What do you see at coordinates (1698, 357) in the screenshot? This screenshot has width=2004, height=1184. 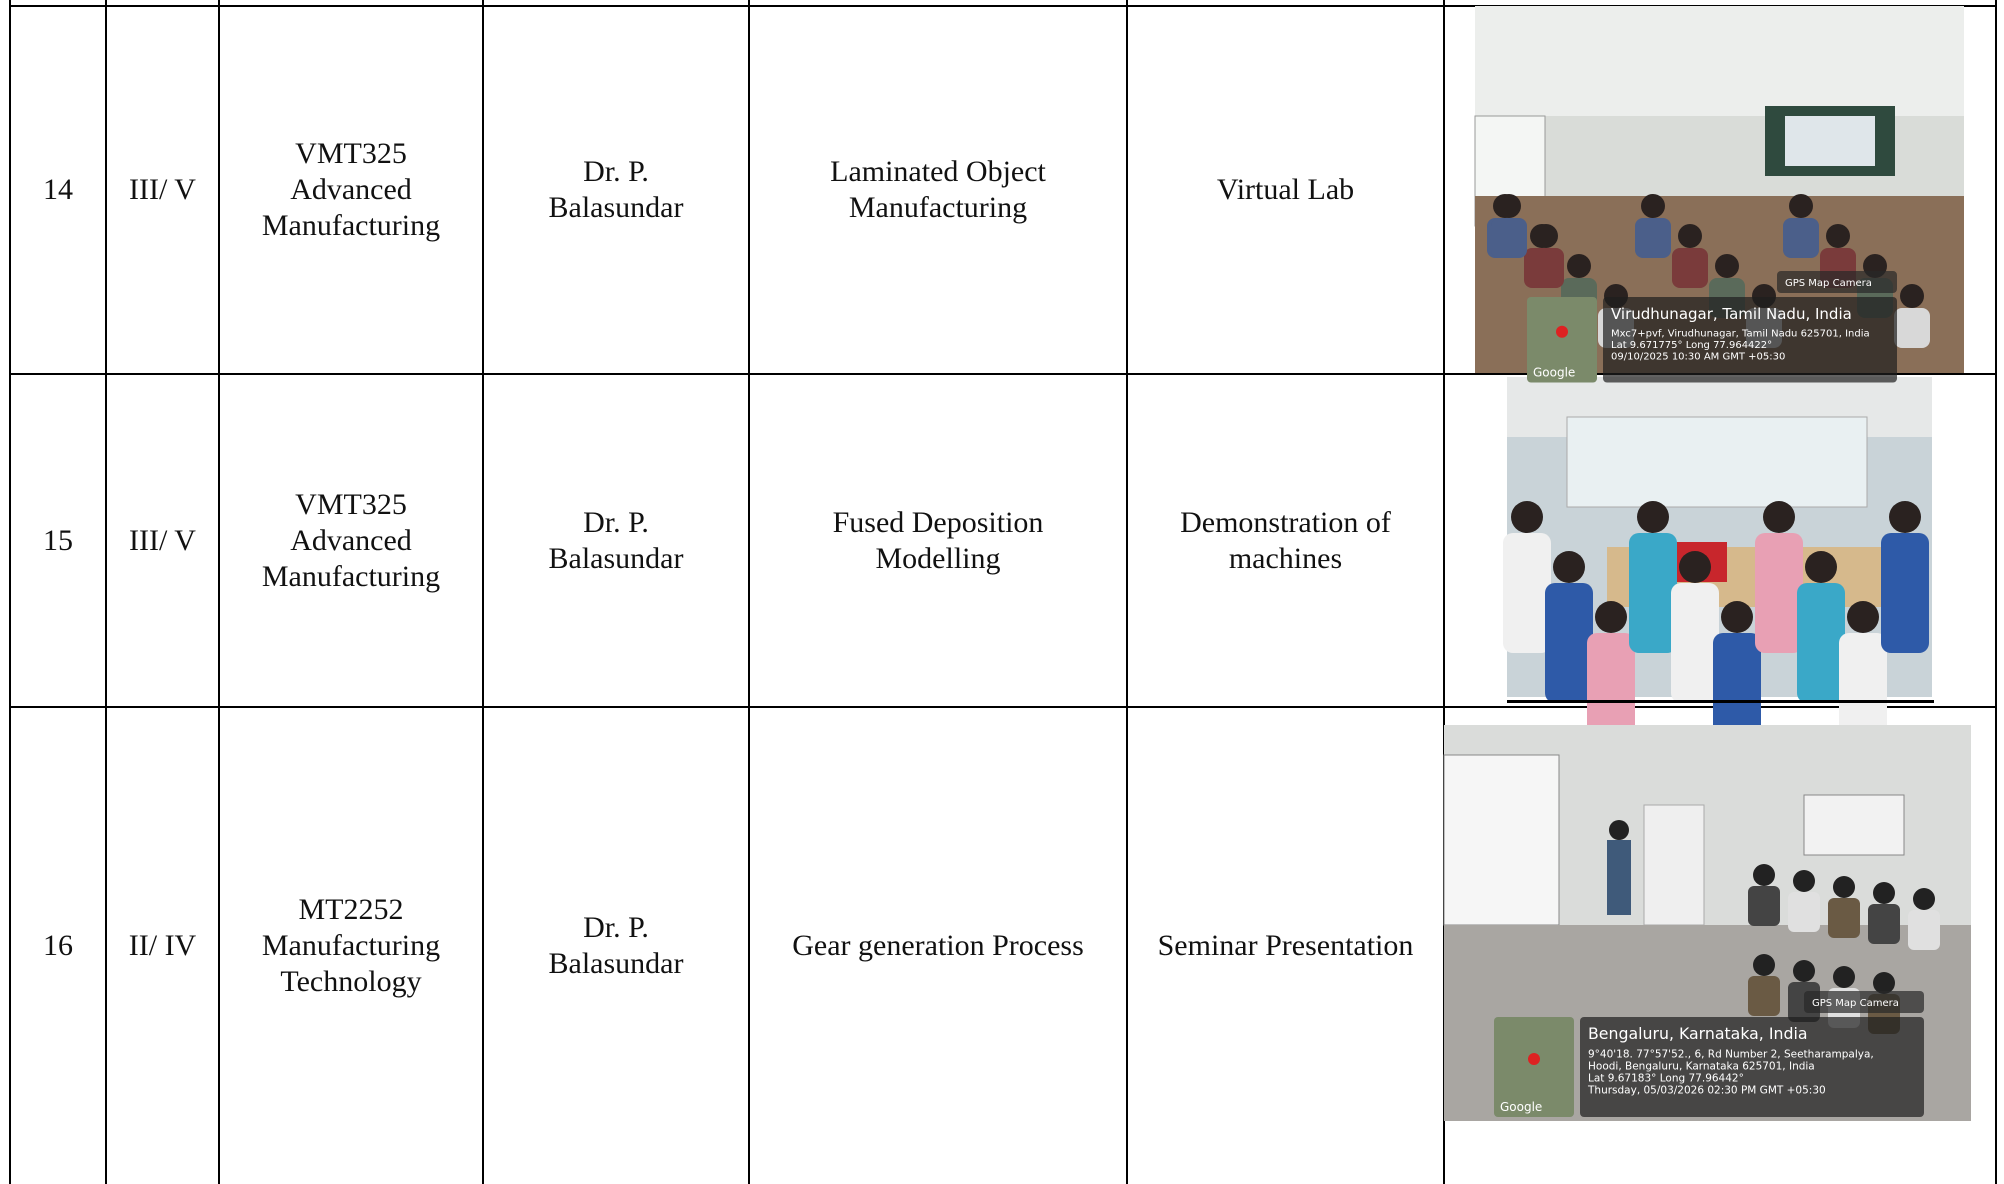 I see `caption-line: 09/10/2025 10:30 AM GMT +05:30` at bounding box center [1698, 357].